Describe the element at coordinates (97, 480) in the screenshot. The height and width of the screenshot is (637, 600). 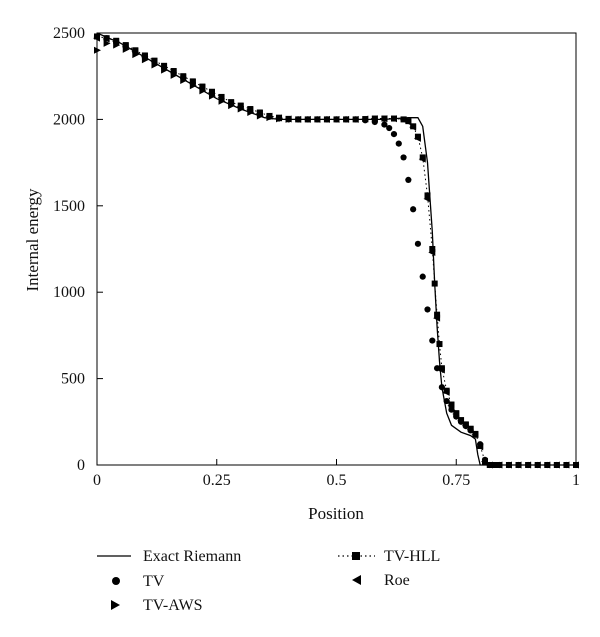
I see `x-tick-label: 0` at that location.